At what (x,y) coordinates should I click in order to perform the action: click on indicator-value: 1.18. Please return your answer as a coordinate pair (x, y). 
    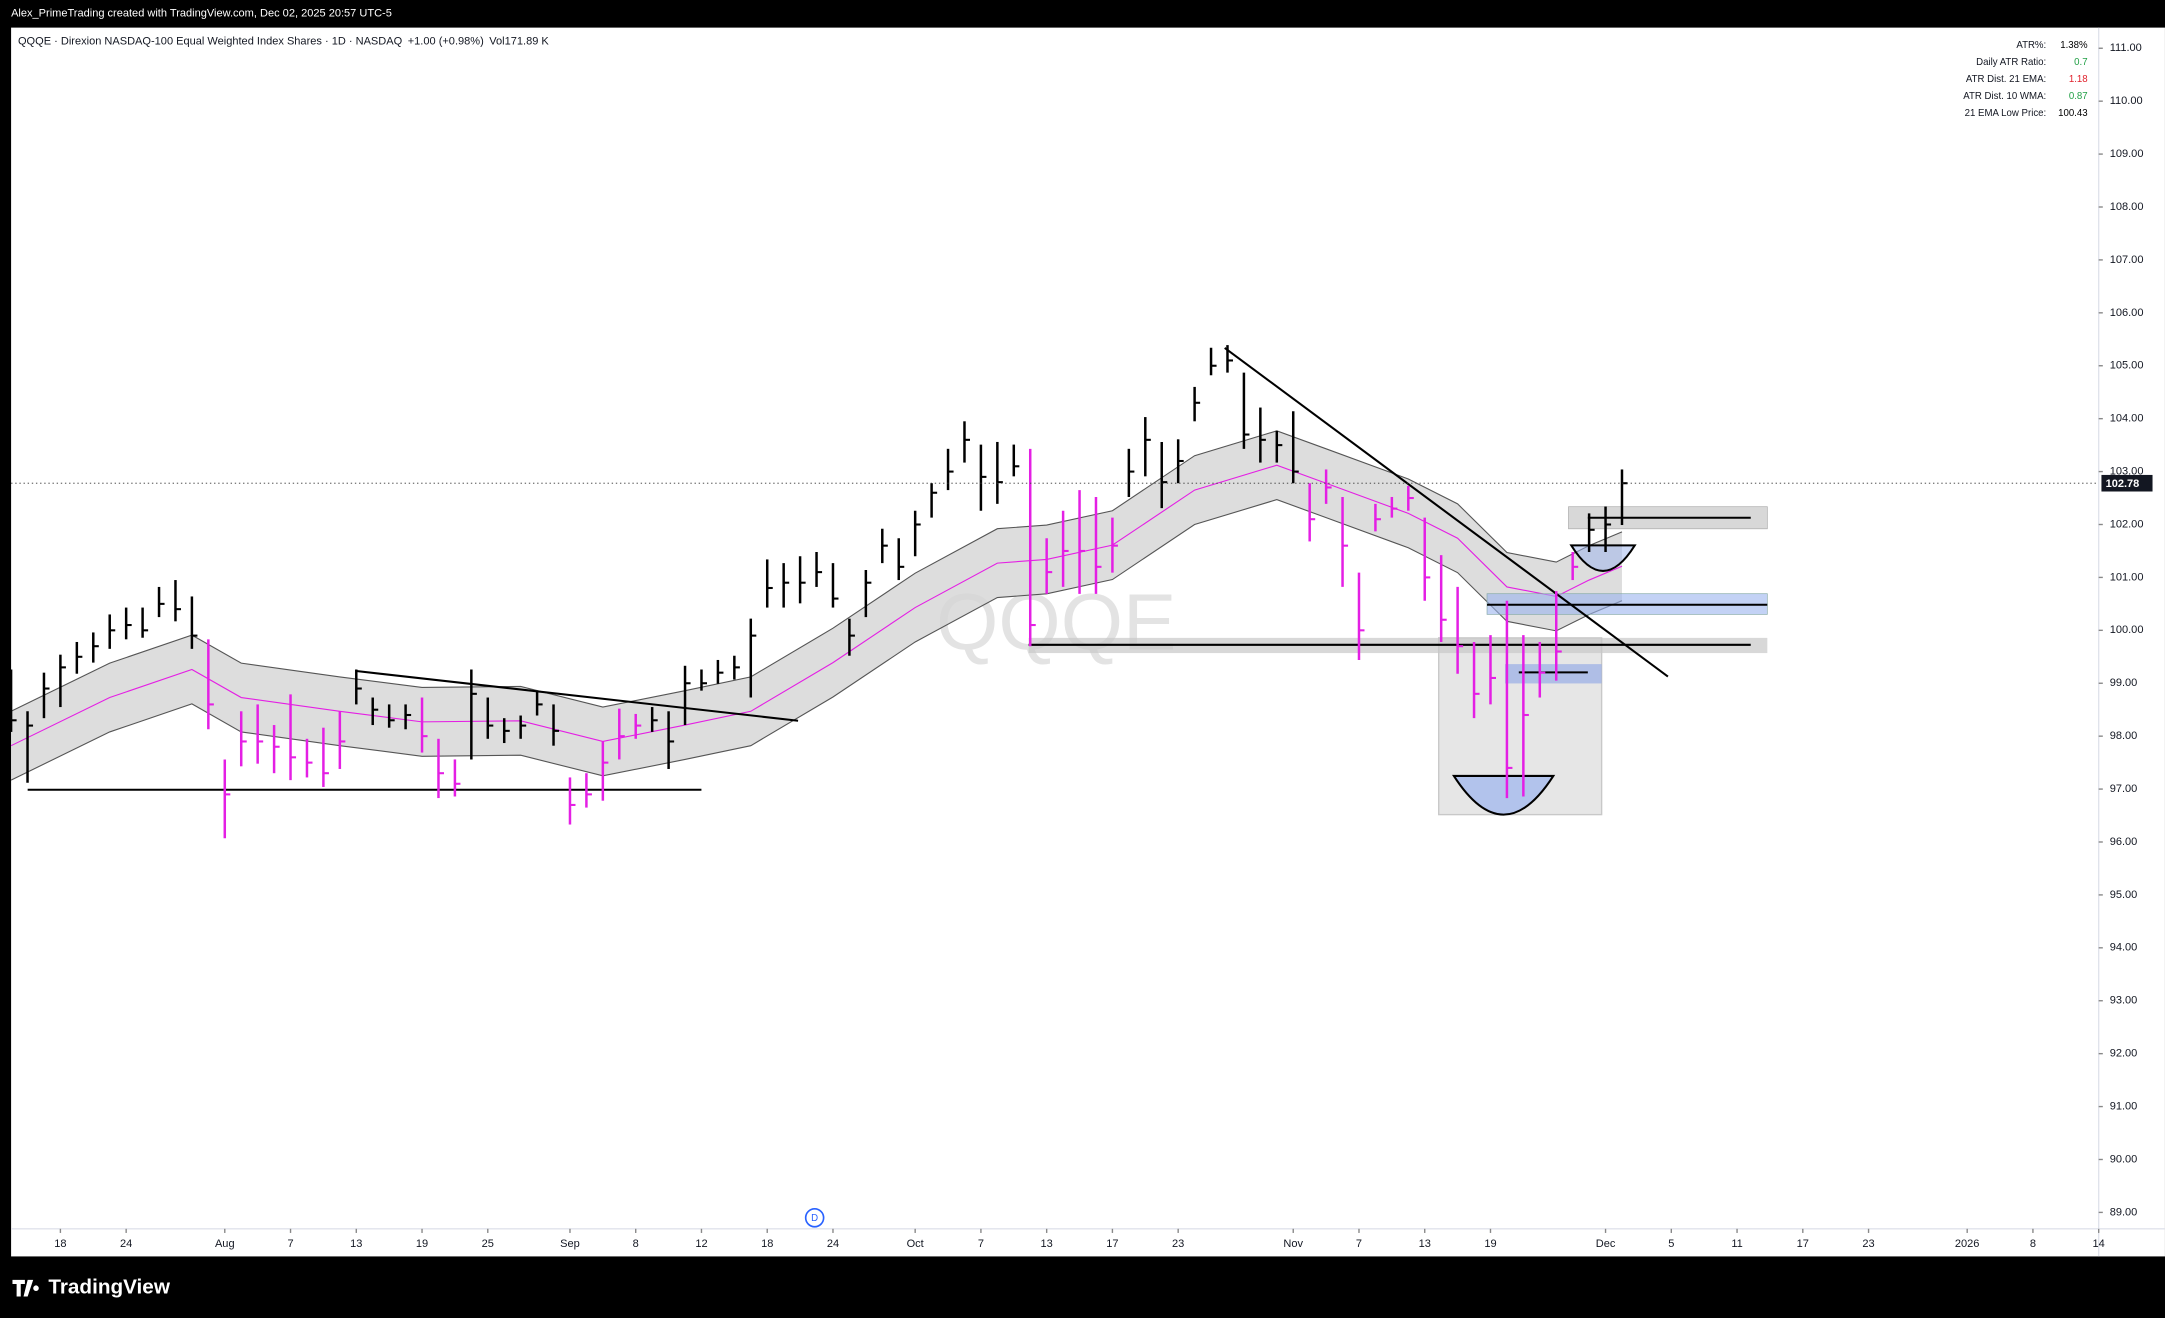
    Looking at the image, I should click on (2078, 79).